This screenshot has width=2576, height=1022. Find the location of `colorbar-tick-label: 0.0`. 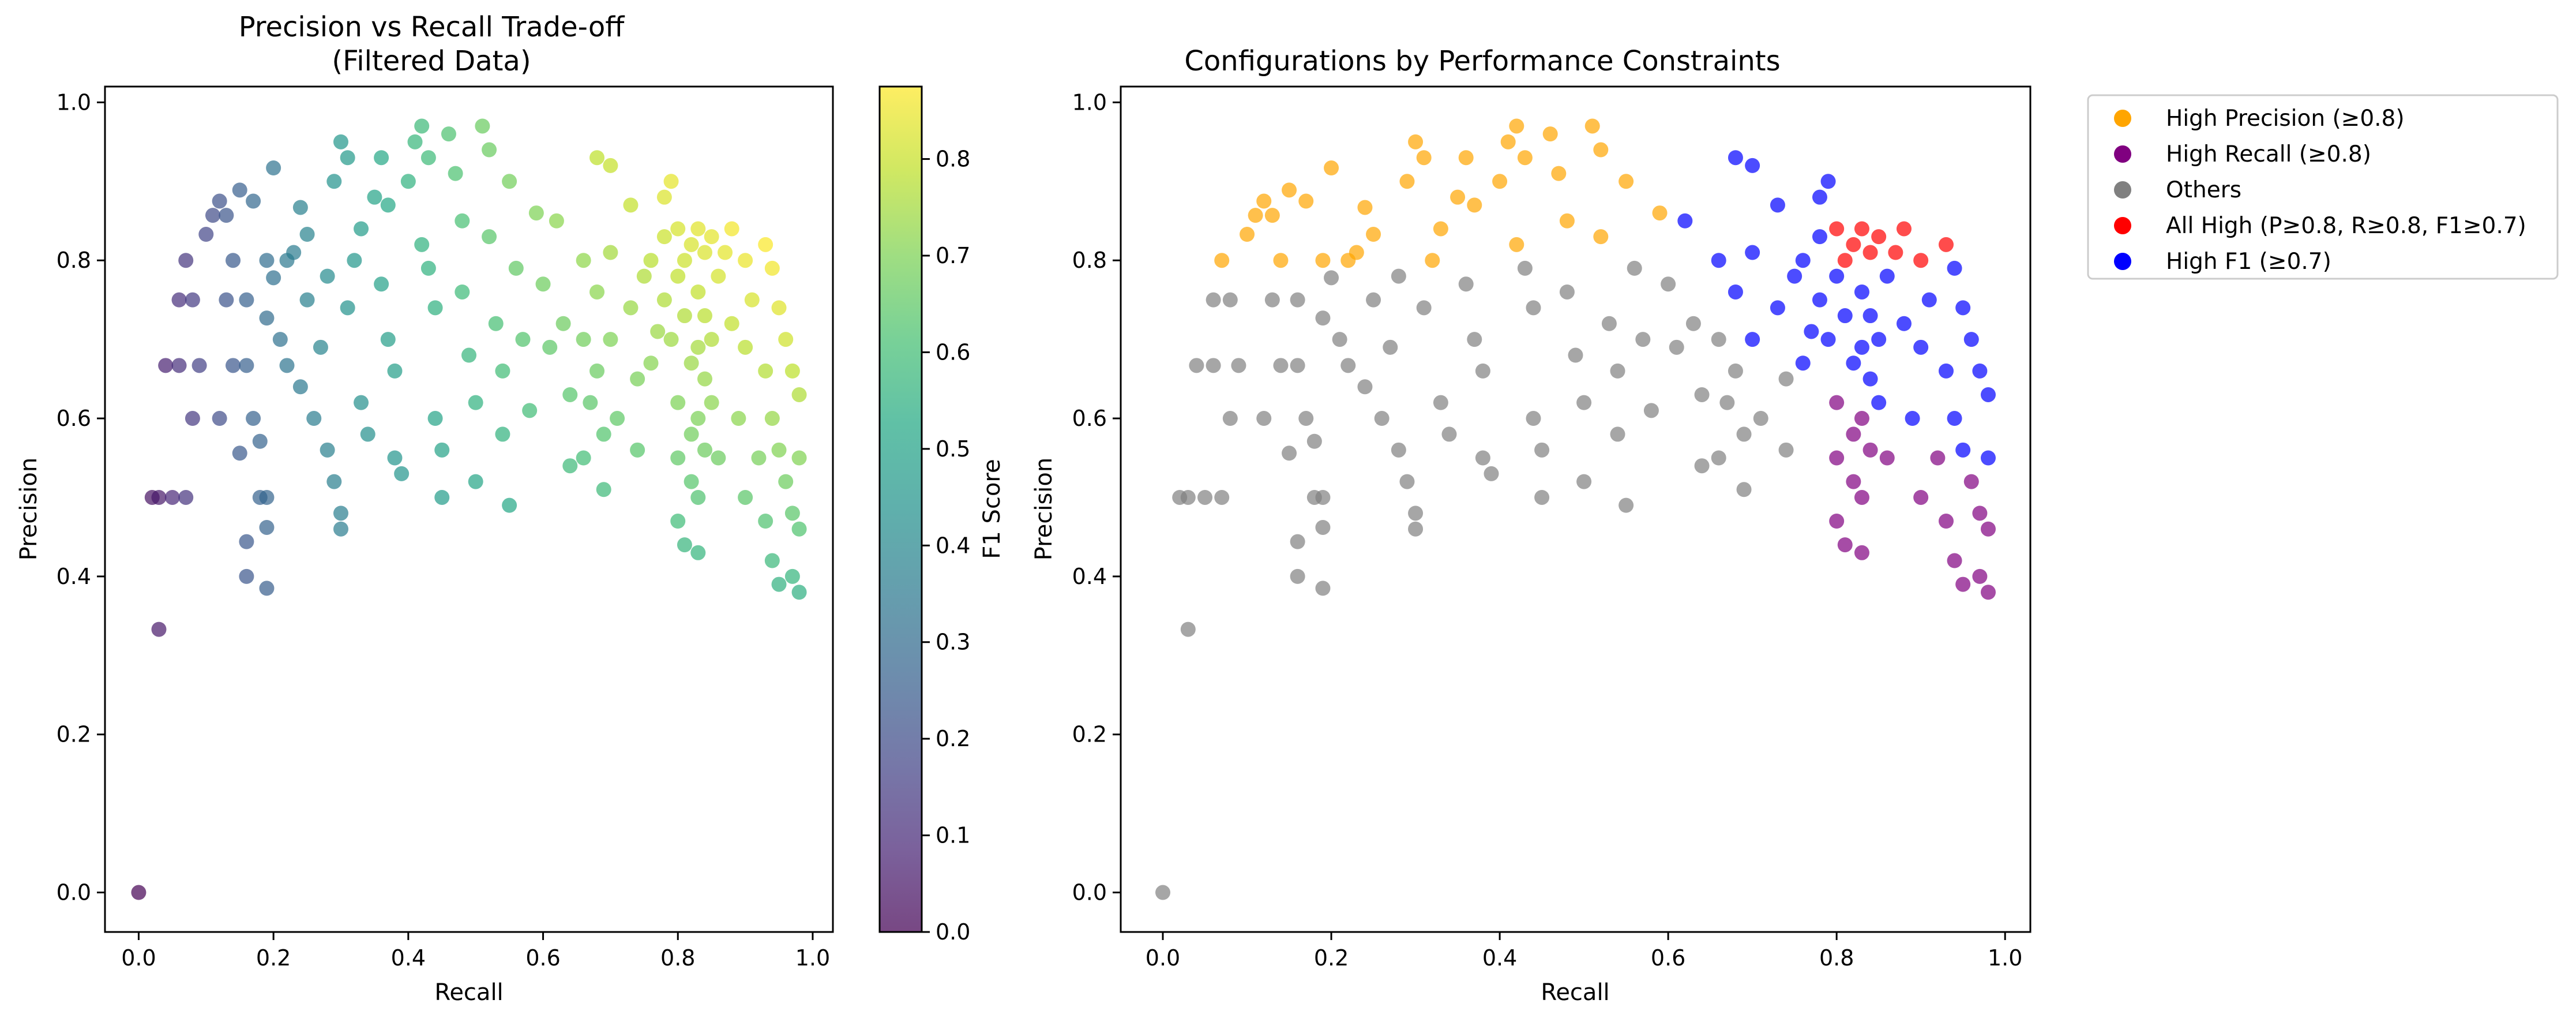

colorbar-tick-label: 0.0 is located at coordinates (953, 932).